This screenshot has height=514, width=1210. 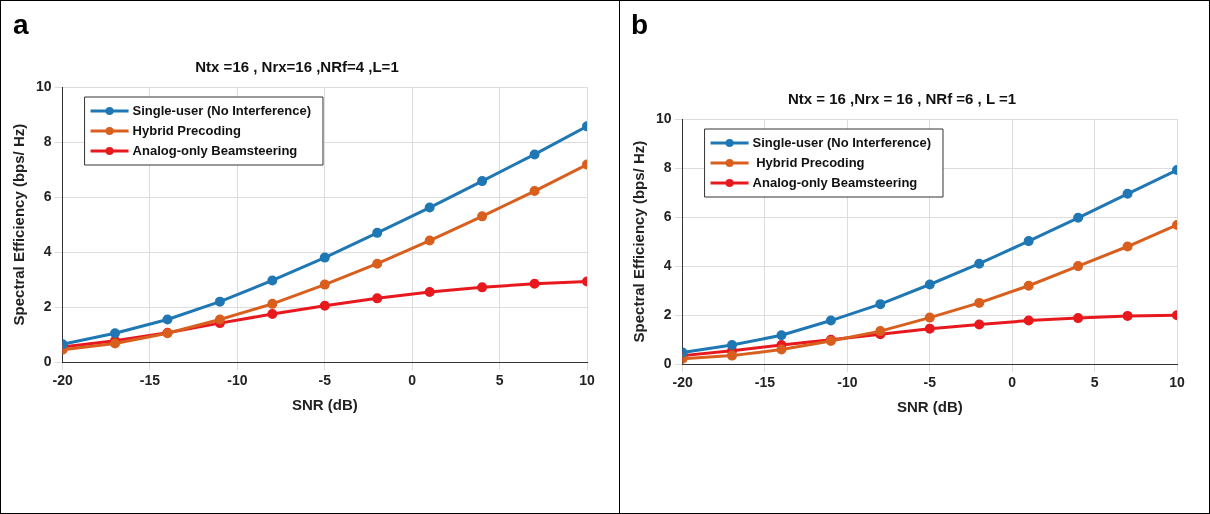 I want to click on text: b, so click(x=640, y=25).